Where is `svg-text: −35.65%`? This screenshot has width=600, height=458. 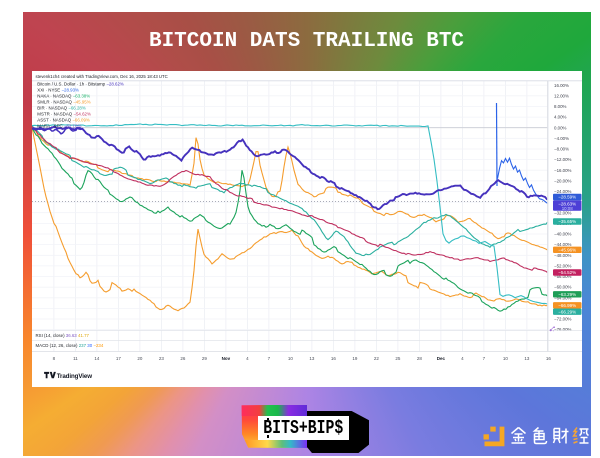
svg-text: −35.65% is located at coordinates (567, 221).